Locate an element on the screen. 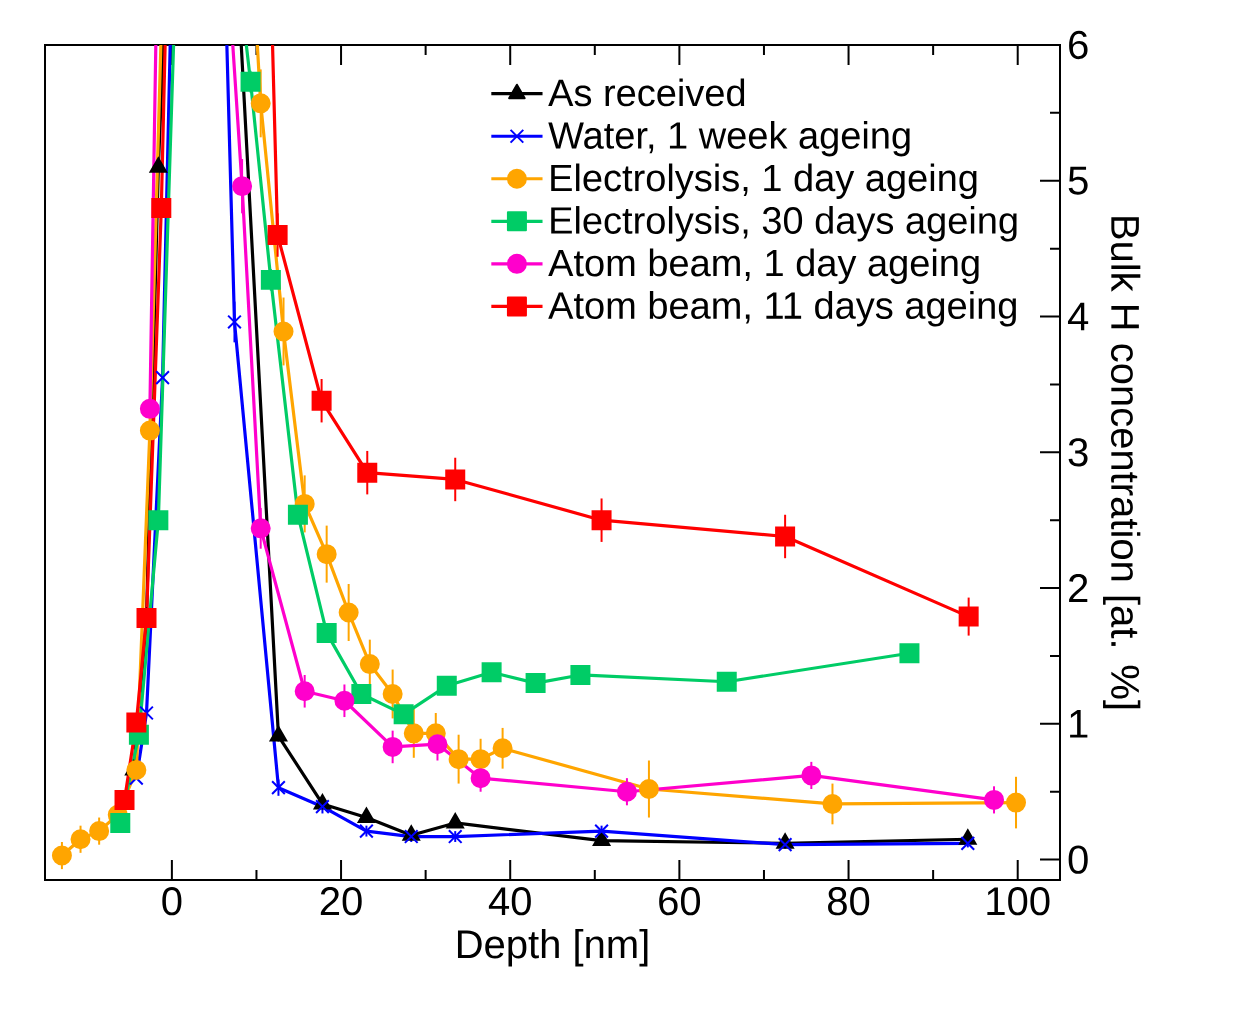  y-tick-label: 3 is located at coordinates (1078, 452).